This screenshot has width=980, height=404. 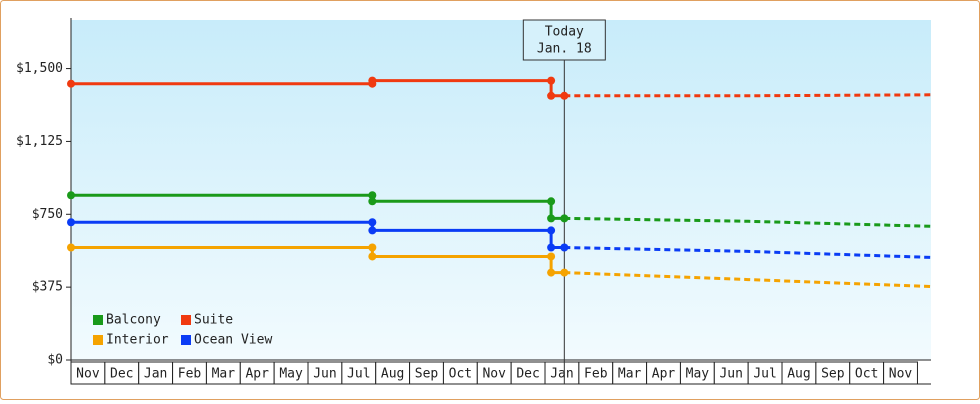 I want to click on legend-label: Interior, so click(x=137, y=340).